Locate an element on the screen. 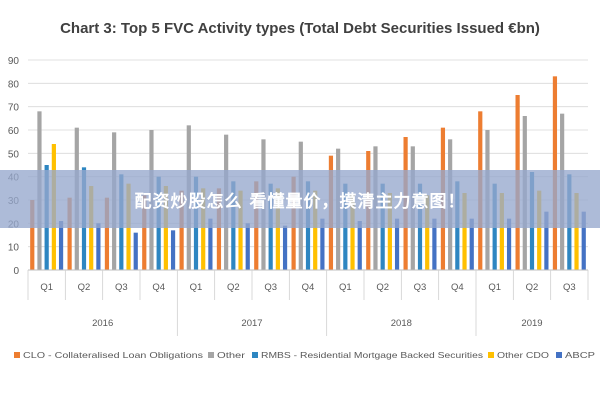  legend-label: CLO - Collateralised Loan Obligations is located at coordinates (113, 355).